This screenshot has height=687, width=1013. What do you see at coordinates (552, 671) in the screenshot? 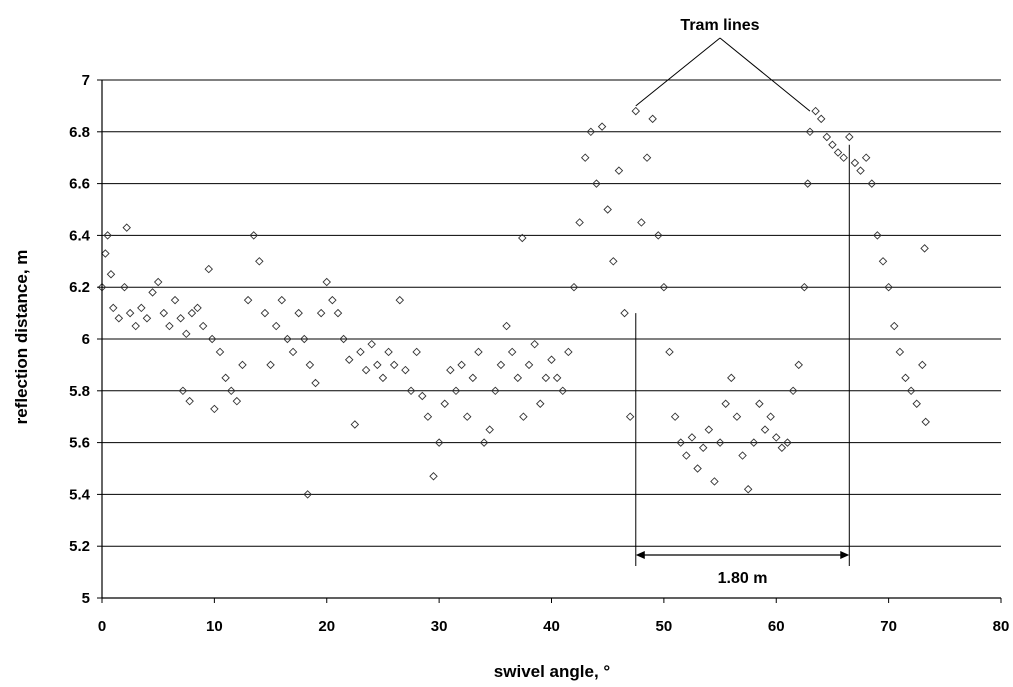
I see `x-axis-title: swivel angle, °` at bounding box center [552, 671].